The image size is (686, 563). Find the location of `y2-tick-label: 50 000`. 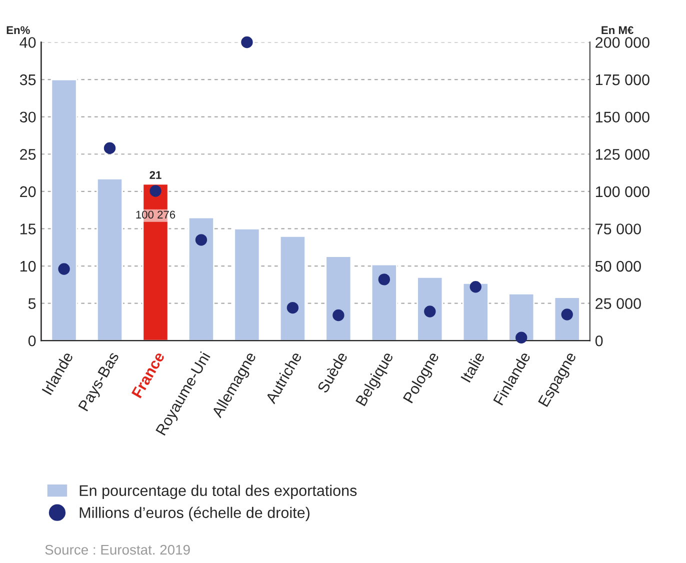

y2-tick-label: 50 000 is located at coordinates (618, 266).